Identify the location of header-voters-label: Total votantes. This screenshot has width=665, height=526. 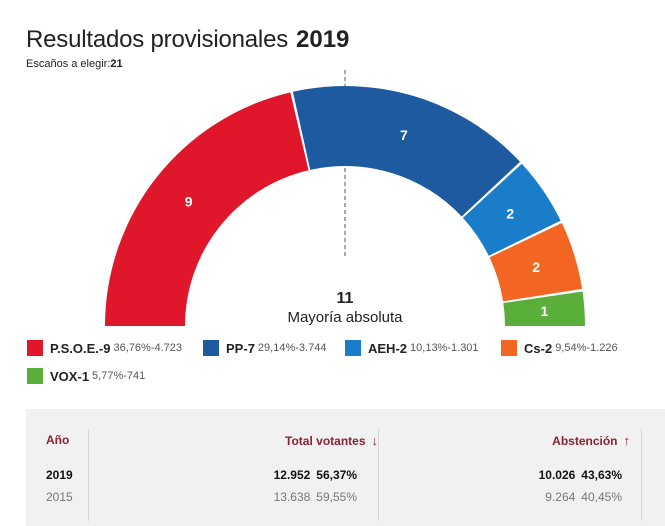
(325, 441).